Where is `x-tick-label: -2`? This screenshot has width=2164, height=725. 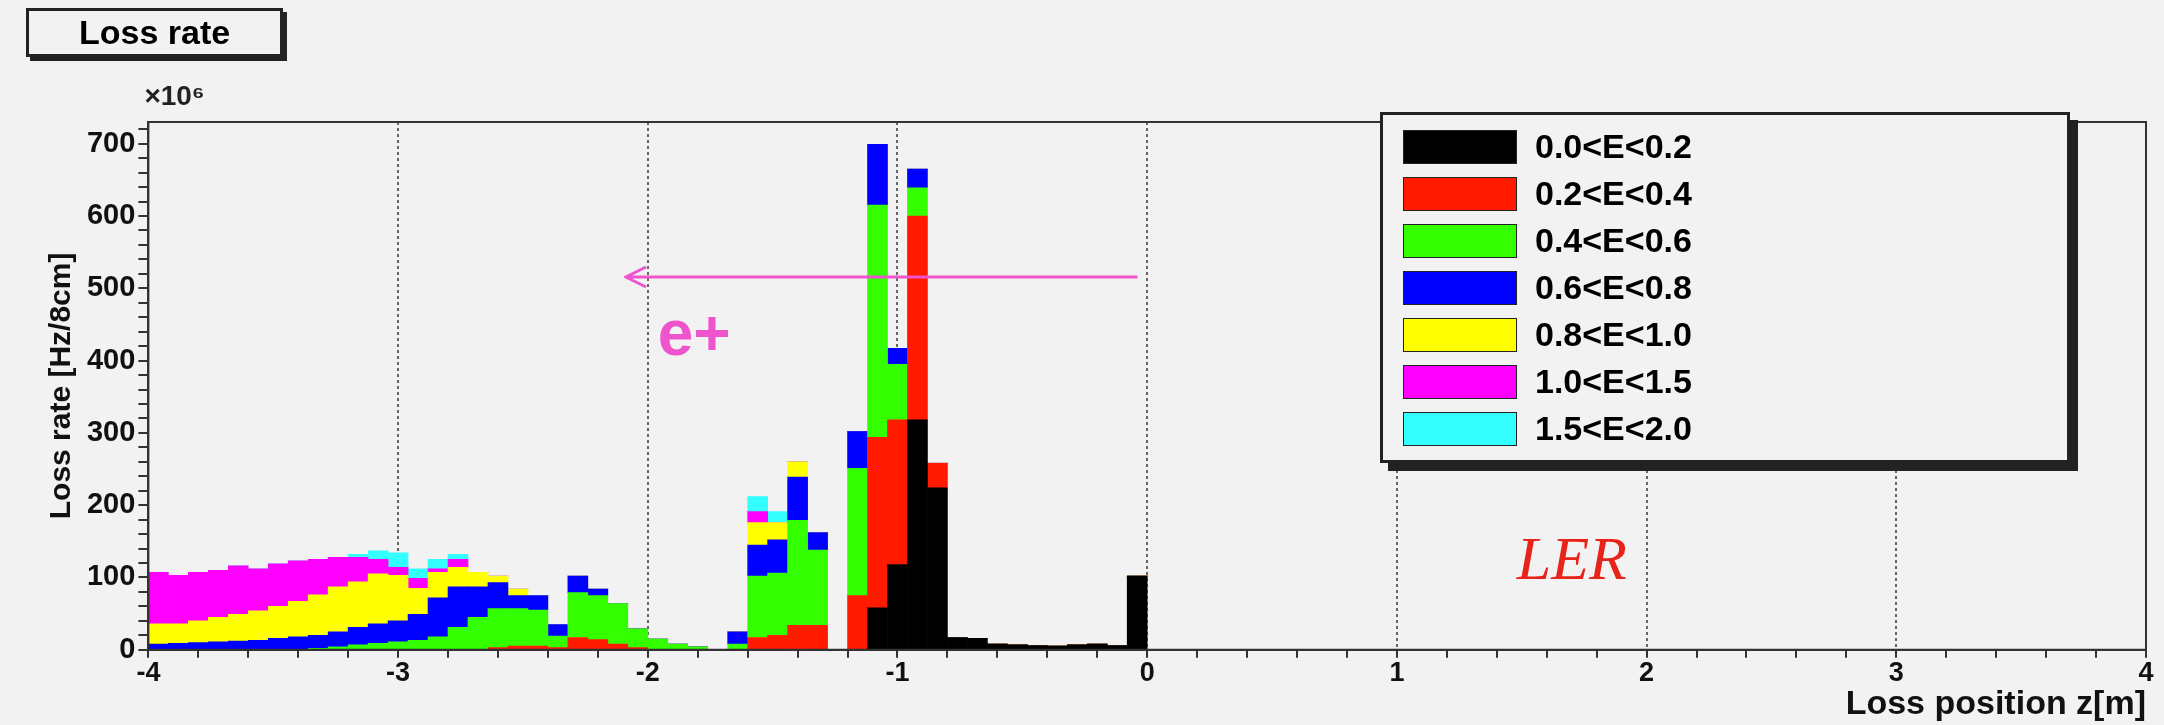
x-tick-label: -2 is located at coordinates (647, 672).